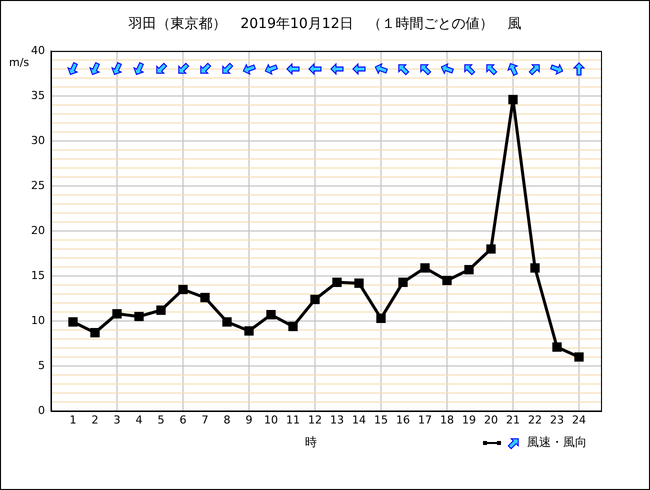 This screenshot has width=650, height=490. I want to click on x-tick-label: 12, so click(315, 419).